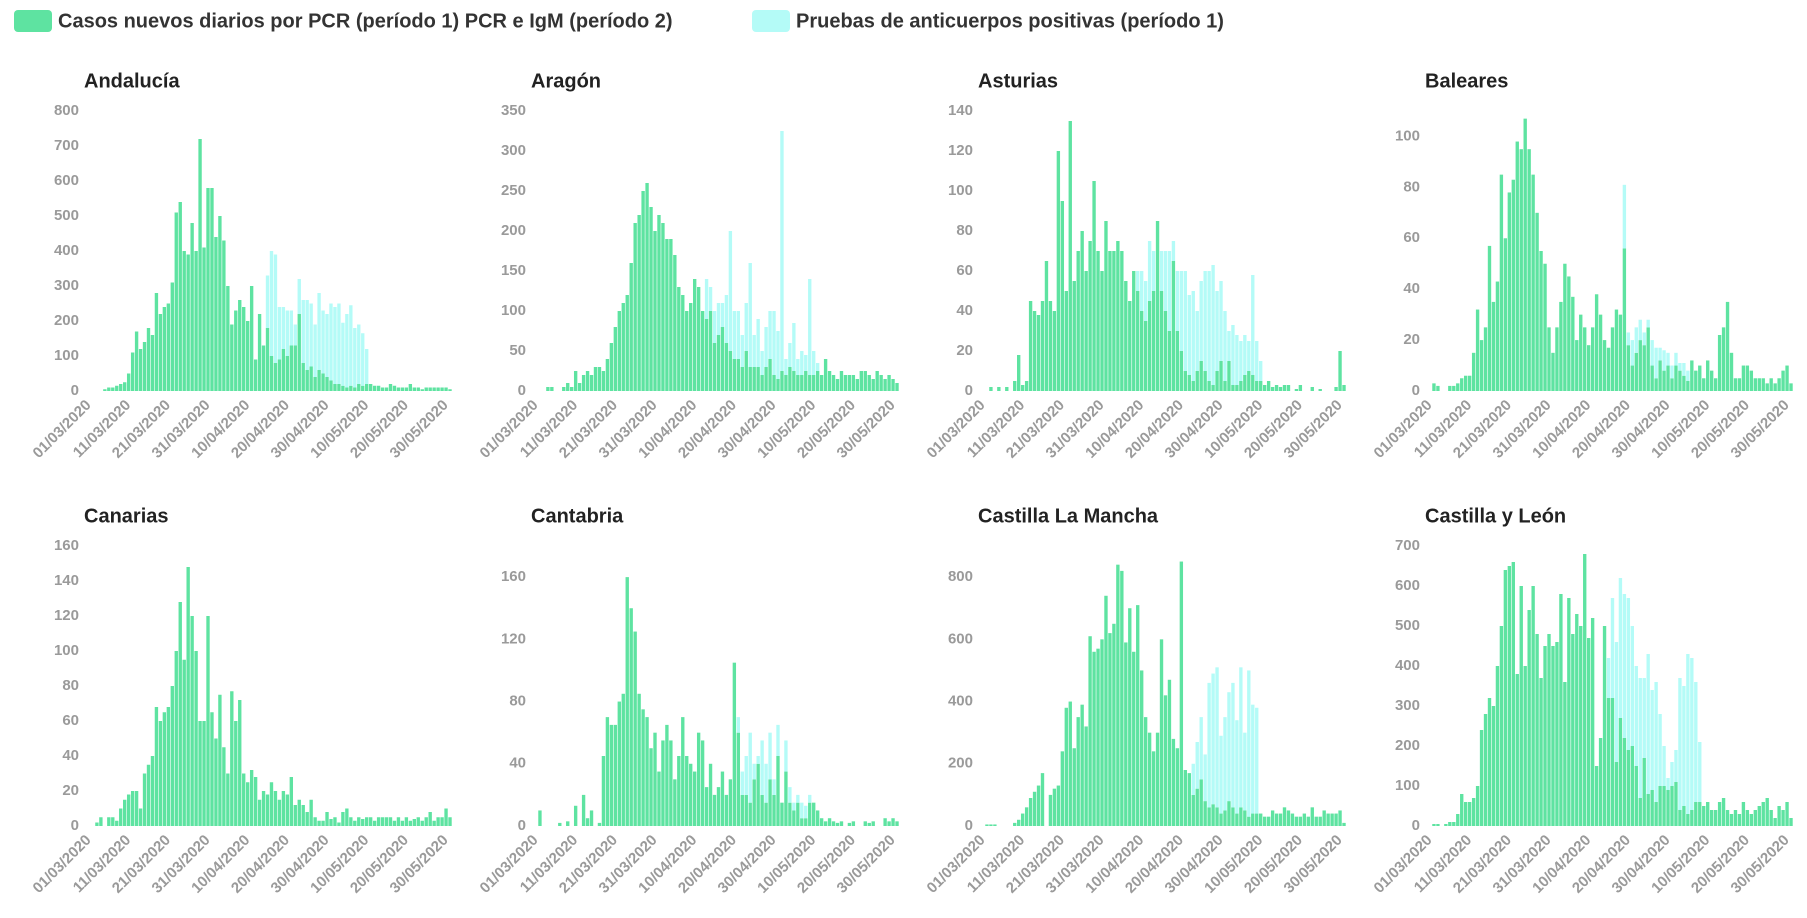  Describe the element at coordinates (66, 145) in the screenshot. I see `y-tick-label: 700` at that location.